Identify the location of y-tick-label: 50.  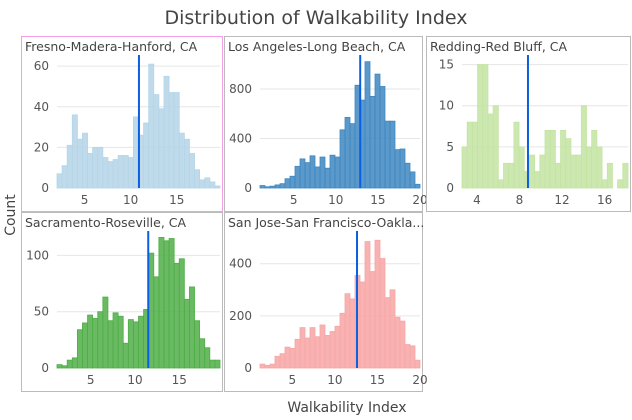
(41, 312).